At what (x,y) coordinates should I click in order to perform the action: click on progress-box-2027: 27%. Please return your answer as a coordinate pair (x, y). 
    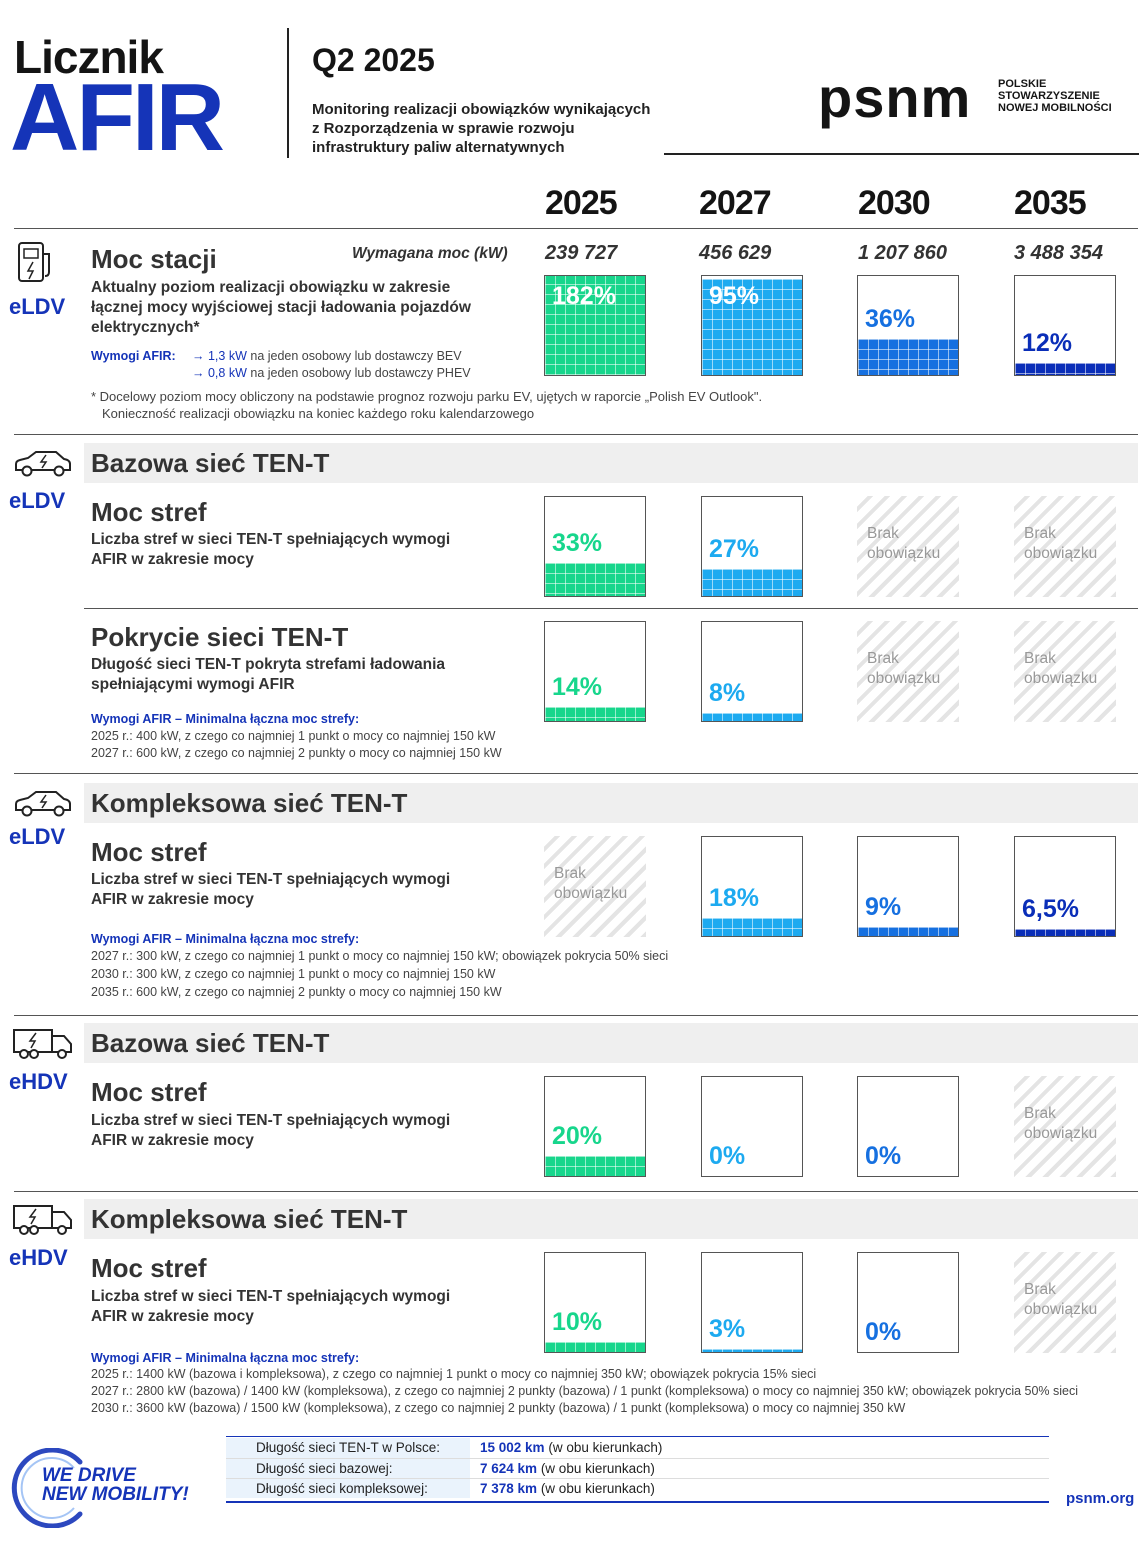
    Looking at the image, I should click on (752, 546).